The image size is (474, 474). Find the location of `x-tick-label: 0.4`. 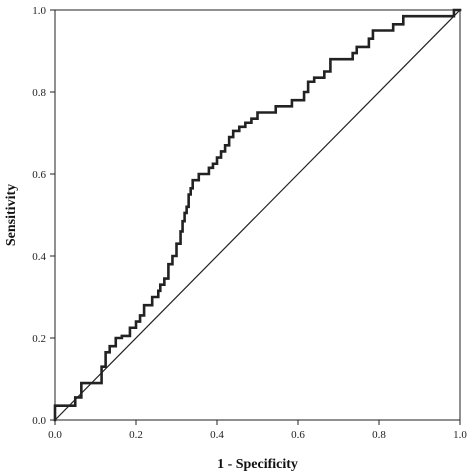

x-tick-label: 0.4 is located at coordinates (217, 435).